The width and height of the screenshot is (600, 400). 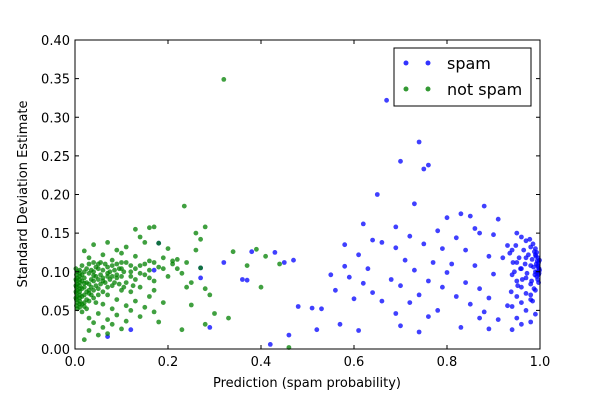 What do you see at coordinates (55, 273) in the screenshot?
I see `y-tick-label: 0.10` at bounding box center [55, 273].